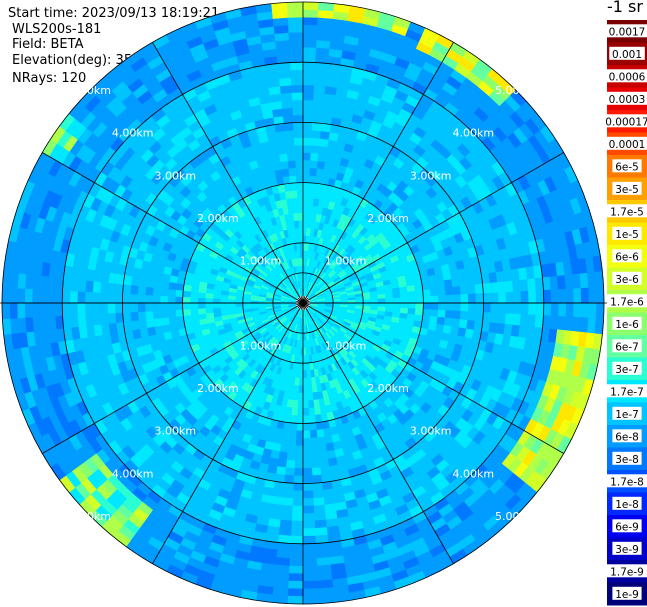 This screenshot has width=647, height=607. Describe the element at coordinates (627, 32) in the screenshot. I see `colorbar-tick-label: 0.0017` at that location.